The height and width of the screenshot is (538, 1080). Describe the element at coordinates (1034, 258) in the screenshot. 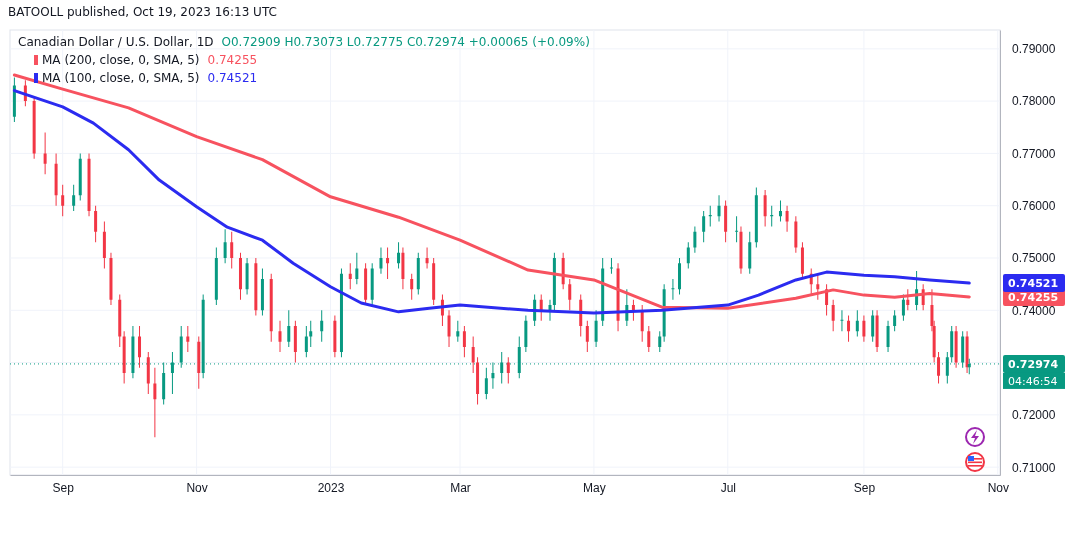

I see `y-tick-label: 0.75000` at that location.